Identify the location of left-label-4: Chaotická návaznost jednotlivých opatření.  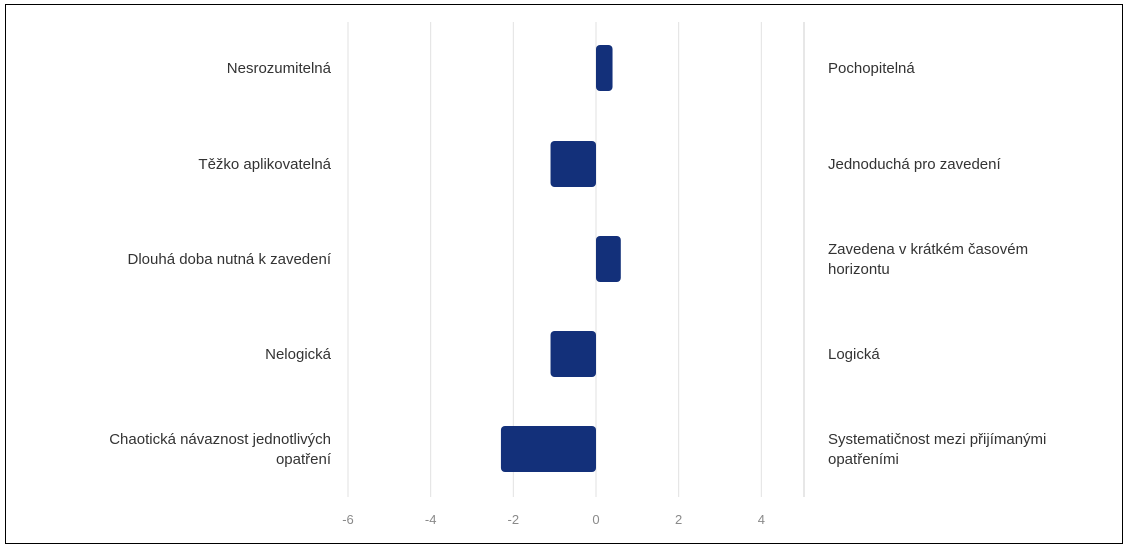
(220, 449).